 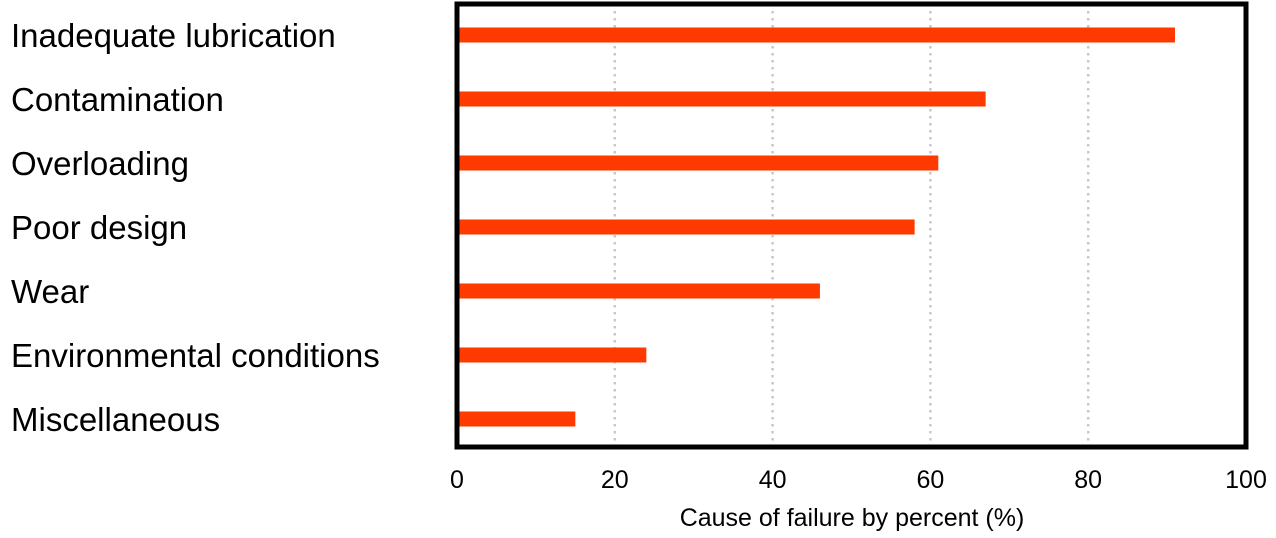 What do you see at coordinates (50, 291) in the screenshot?
I see `category-label: Wear` at bounding box center [50, 291].